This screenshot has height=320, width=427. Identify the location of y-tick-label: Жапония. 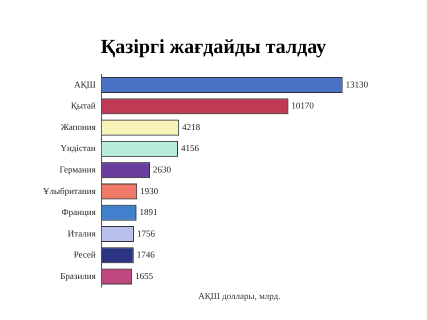
(78, 127).